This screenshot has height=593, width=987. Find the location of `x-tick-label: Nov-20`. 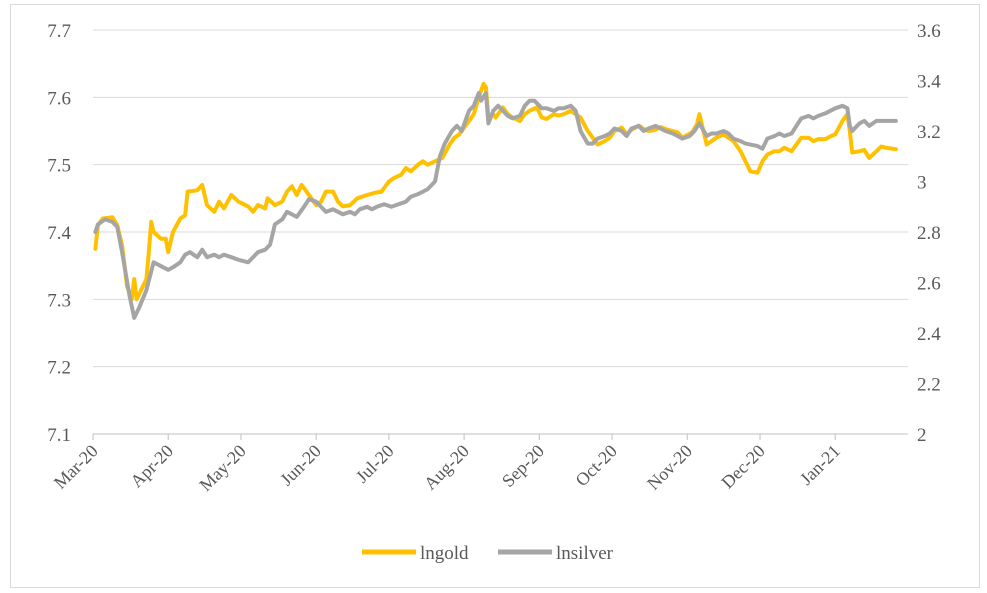

x-tick-label: Nov-20 is located at coordinates (669, 467).